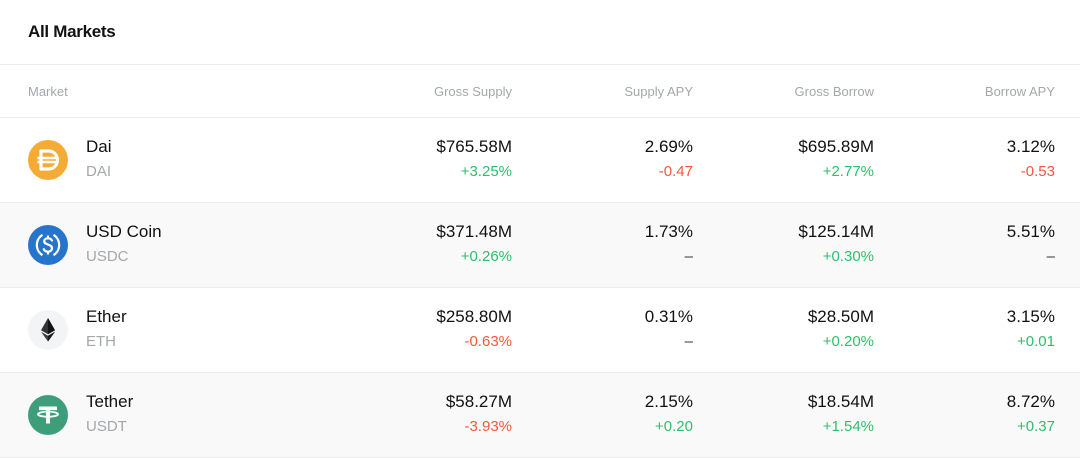  Describe the element at coordinates (1030, 401) in the screenshot. I see `borrow-apy-value: 8.72%` at that location.